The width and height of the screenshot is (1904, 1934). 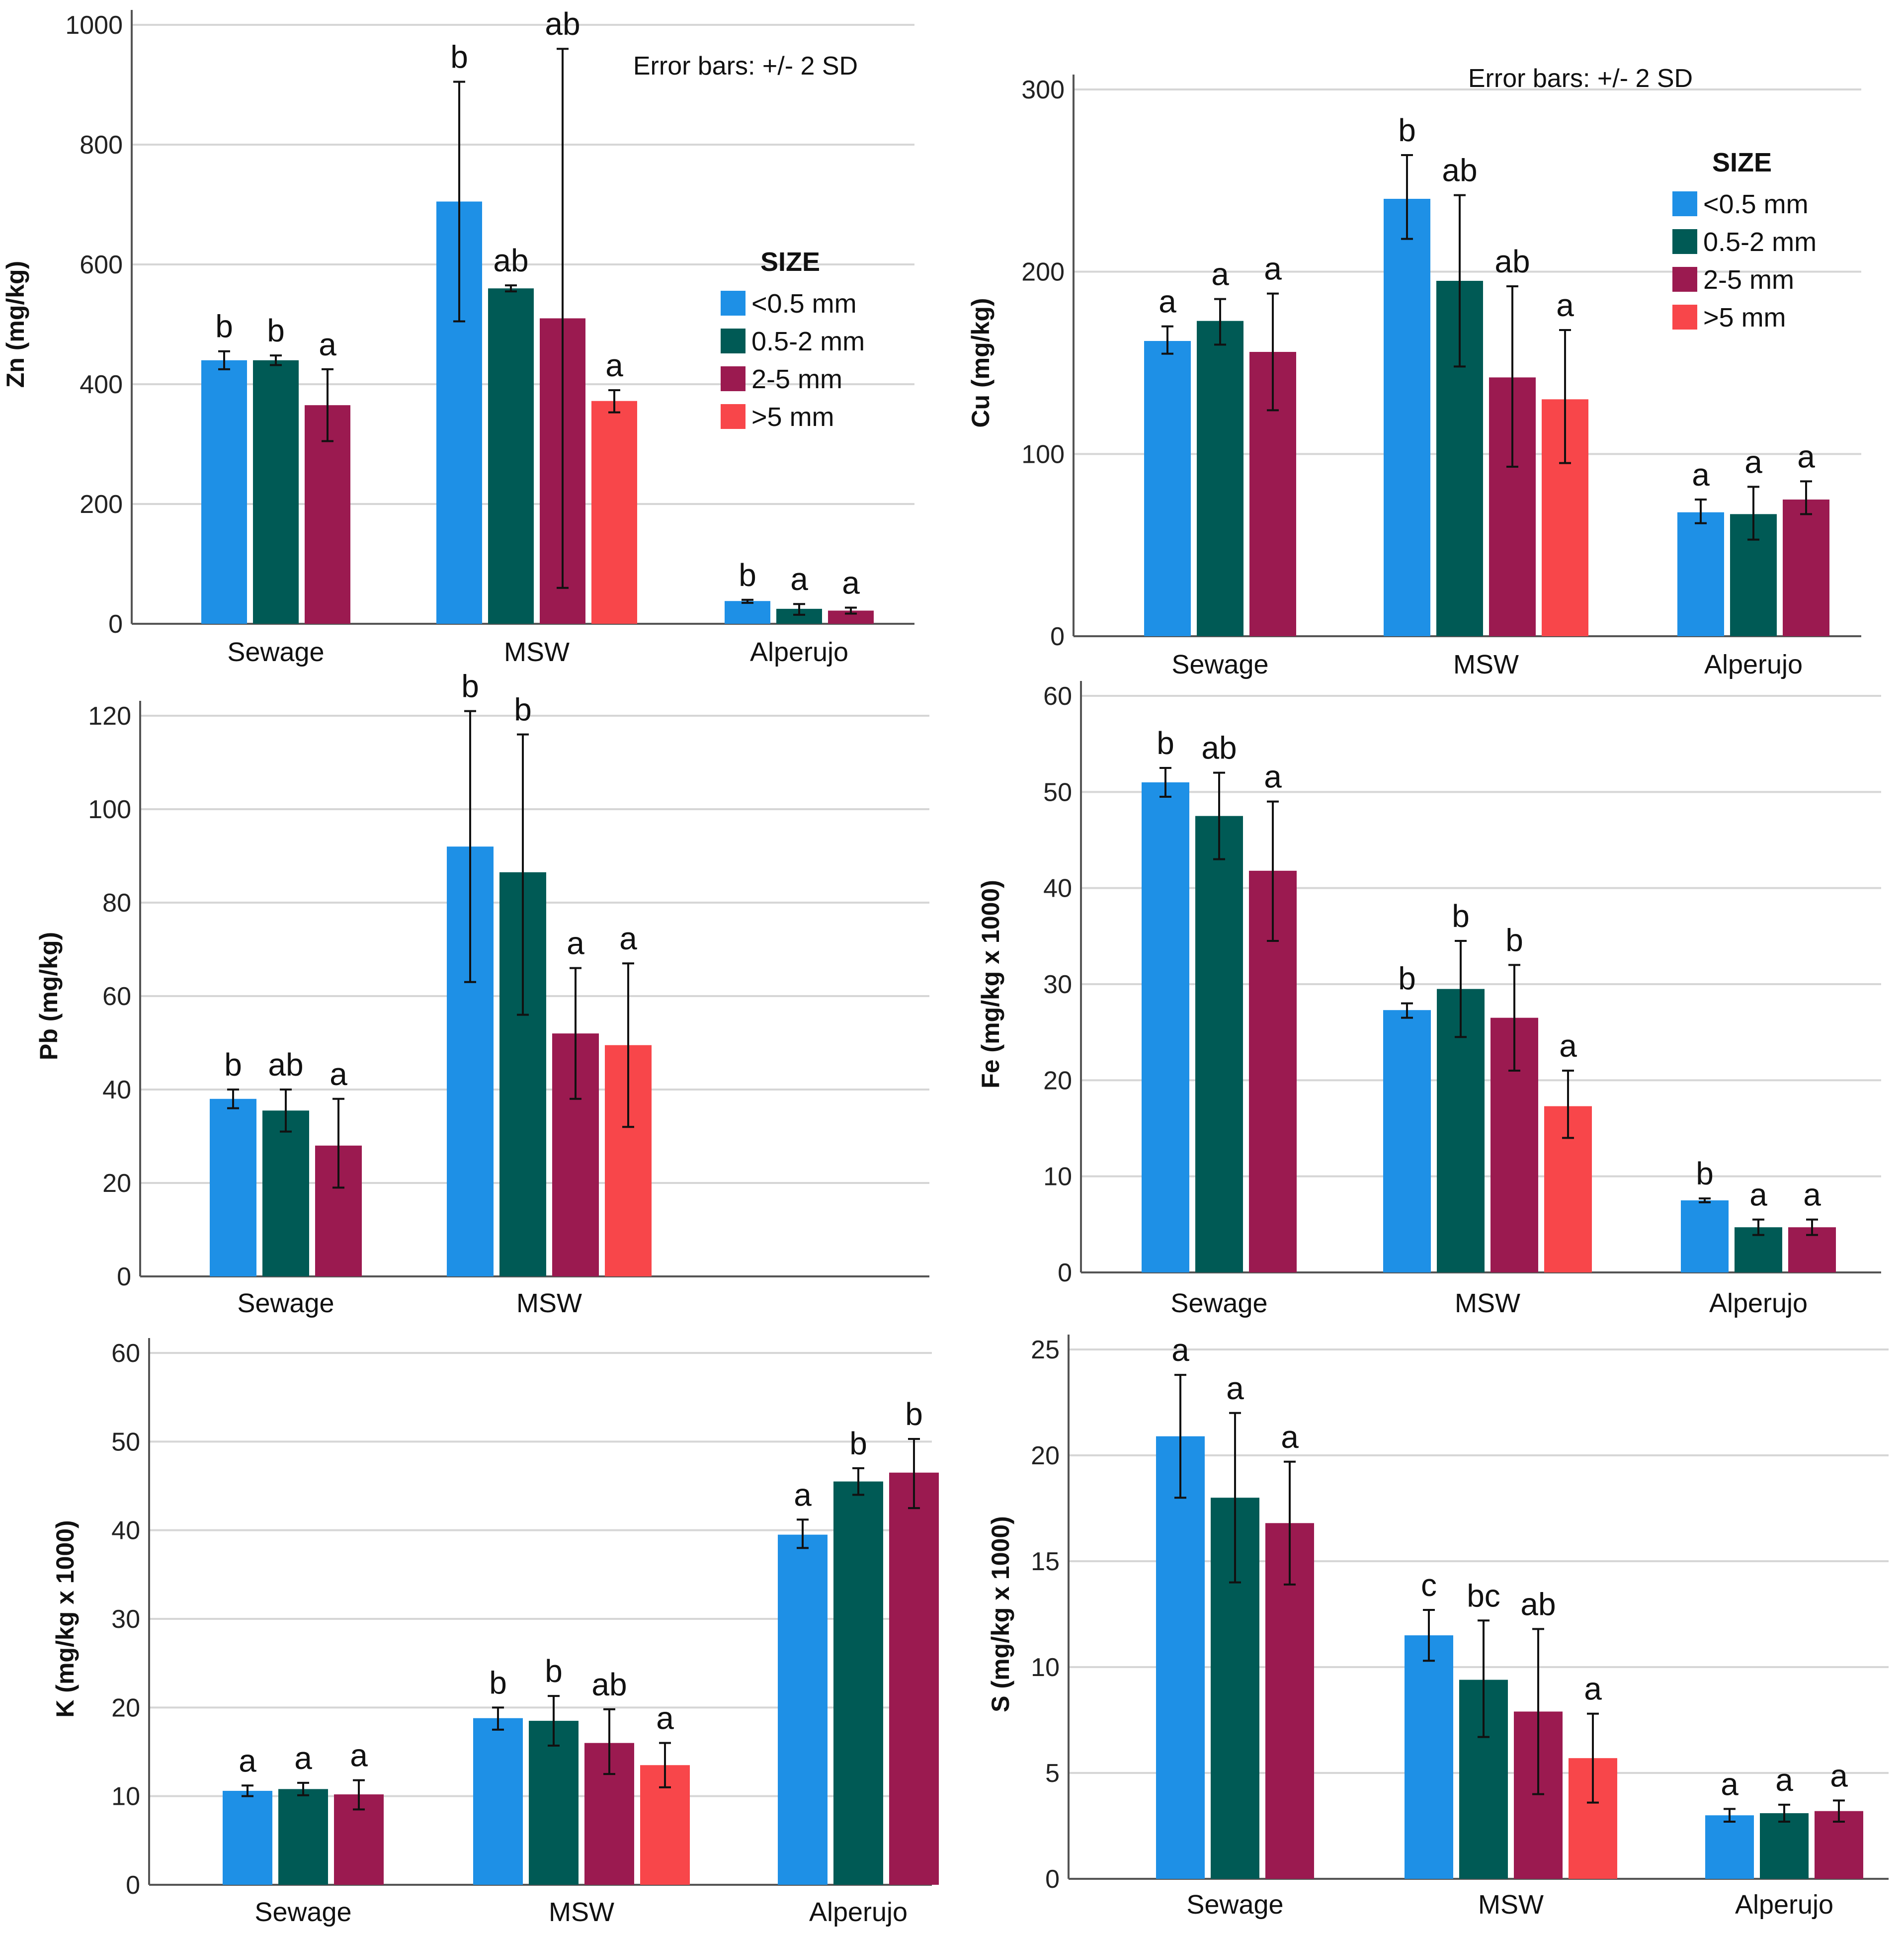 I want to click on y-tick-label: 80, so click(x=117, y=903).